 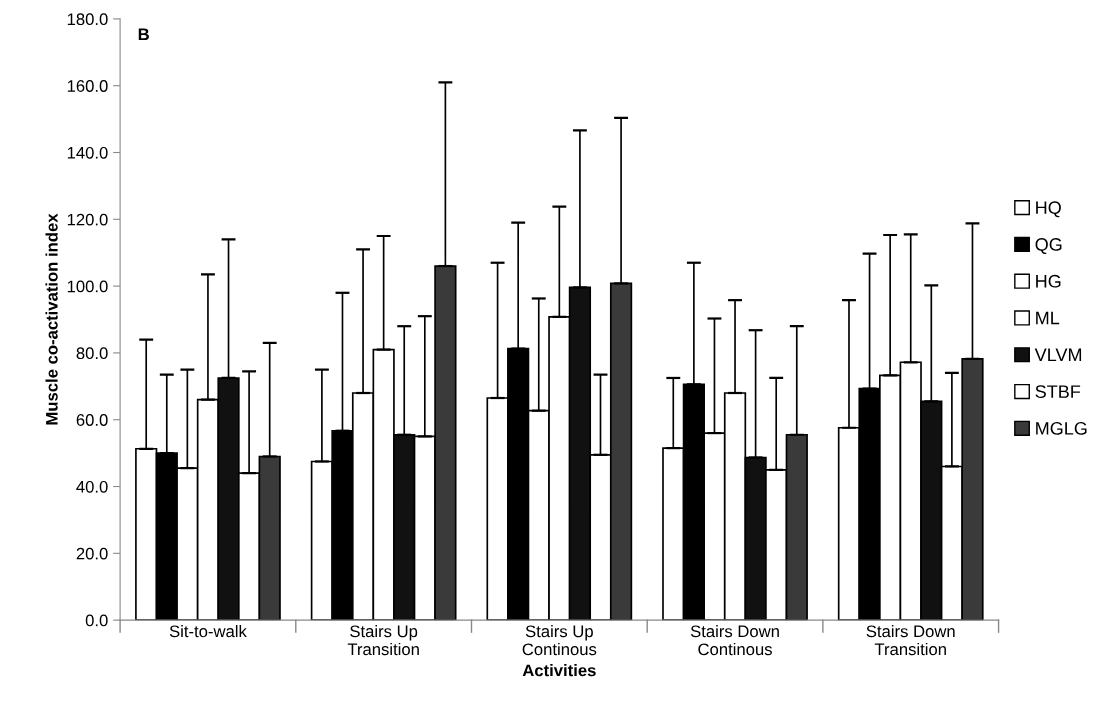 I want to click on y-tick-label: 160.0, so click(x=87, y=86).